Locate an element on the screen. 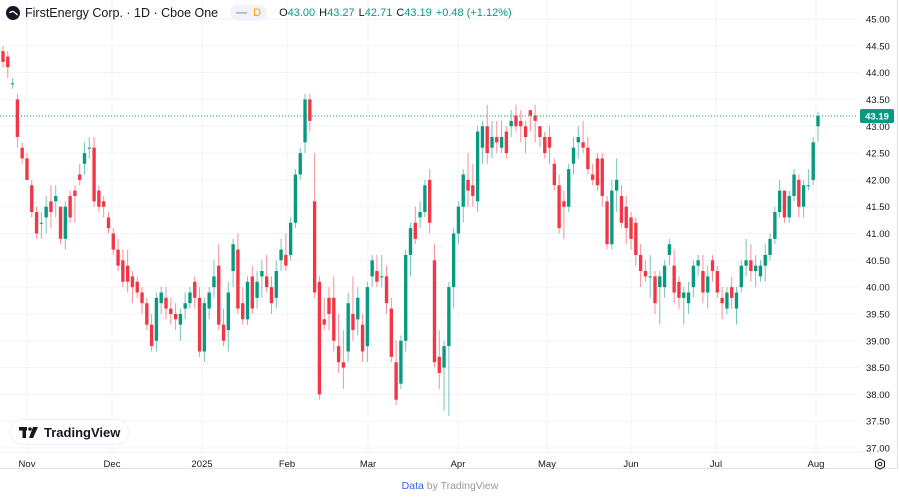 This screenshot has height=498, width=900. x-axis-label: 2025 is located at coordinates (201, 464).